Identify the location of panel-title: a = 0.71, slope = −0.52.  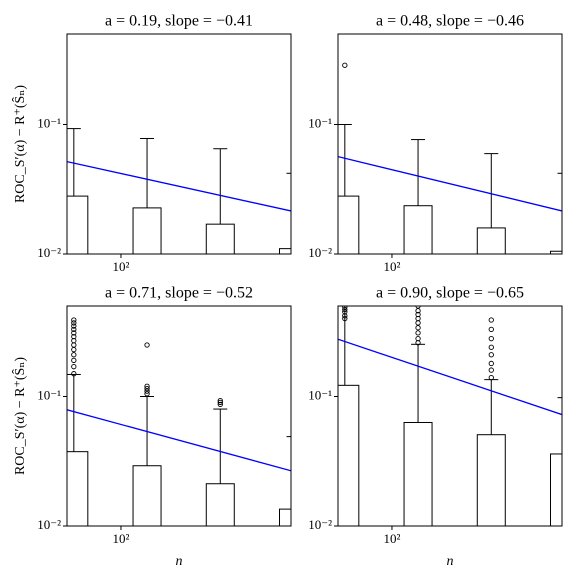
(179, 293).